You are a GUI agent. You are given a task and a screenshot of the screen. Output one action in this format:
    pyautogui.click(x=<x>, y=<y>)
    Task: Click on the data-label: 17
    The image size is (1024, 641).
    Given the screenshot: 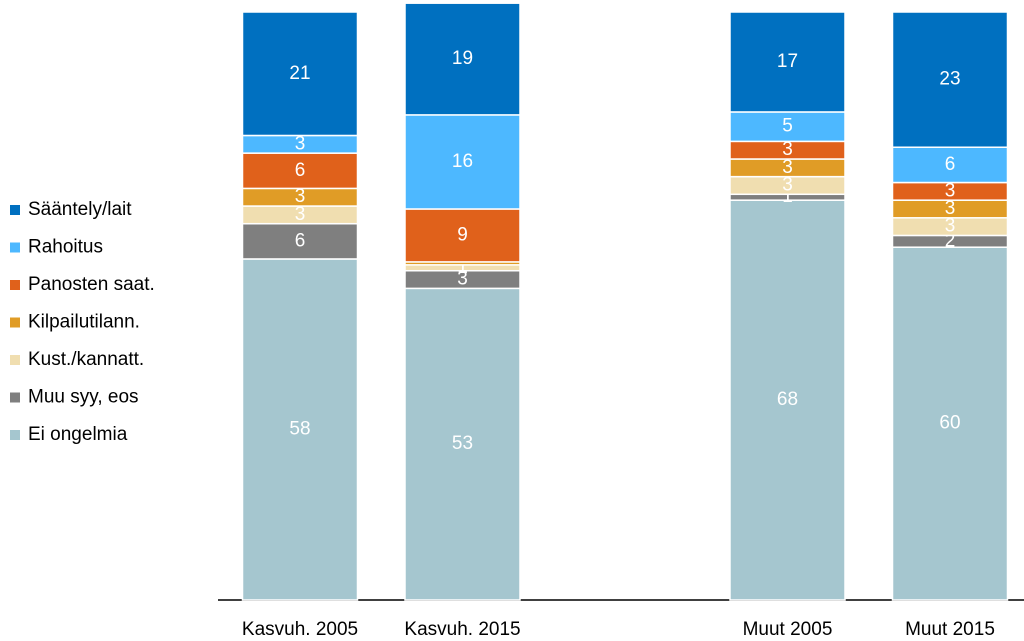 What is the action you would take?
    pyautogui.click(x=787, y=61)
    